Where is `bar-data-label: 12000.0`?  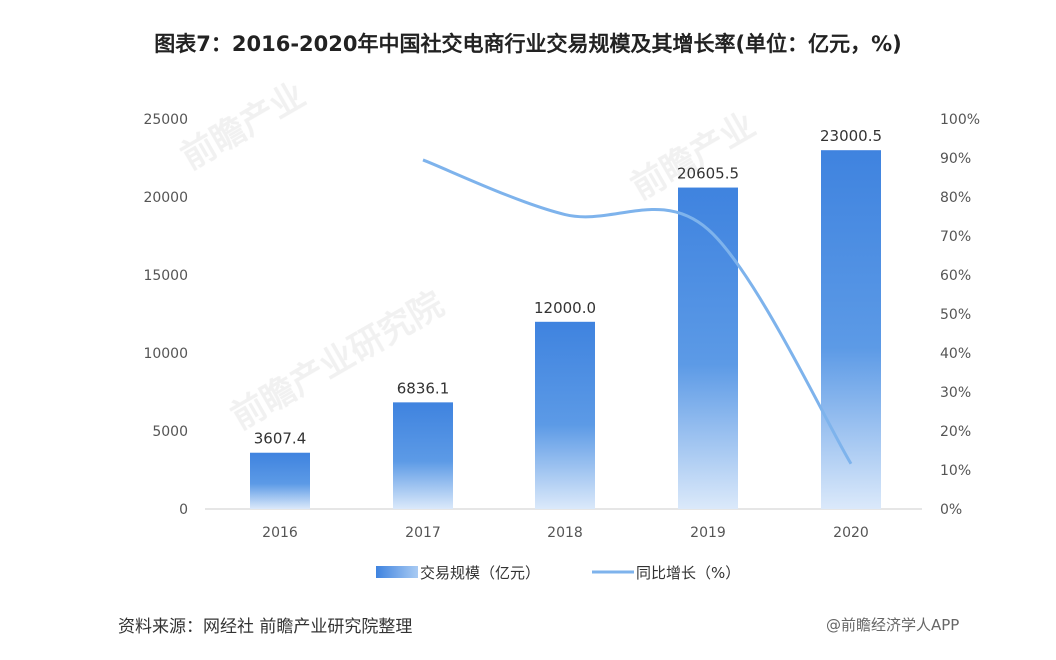 bar-data-label: 12000.0 is located at coordinates (565, 308).